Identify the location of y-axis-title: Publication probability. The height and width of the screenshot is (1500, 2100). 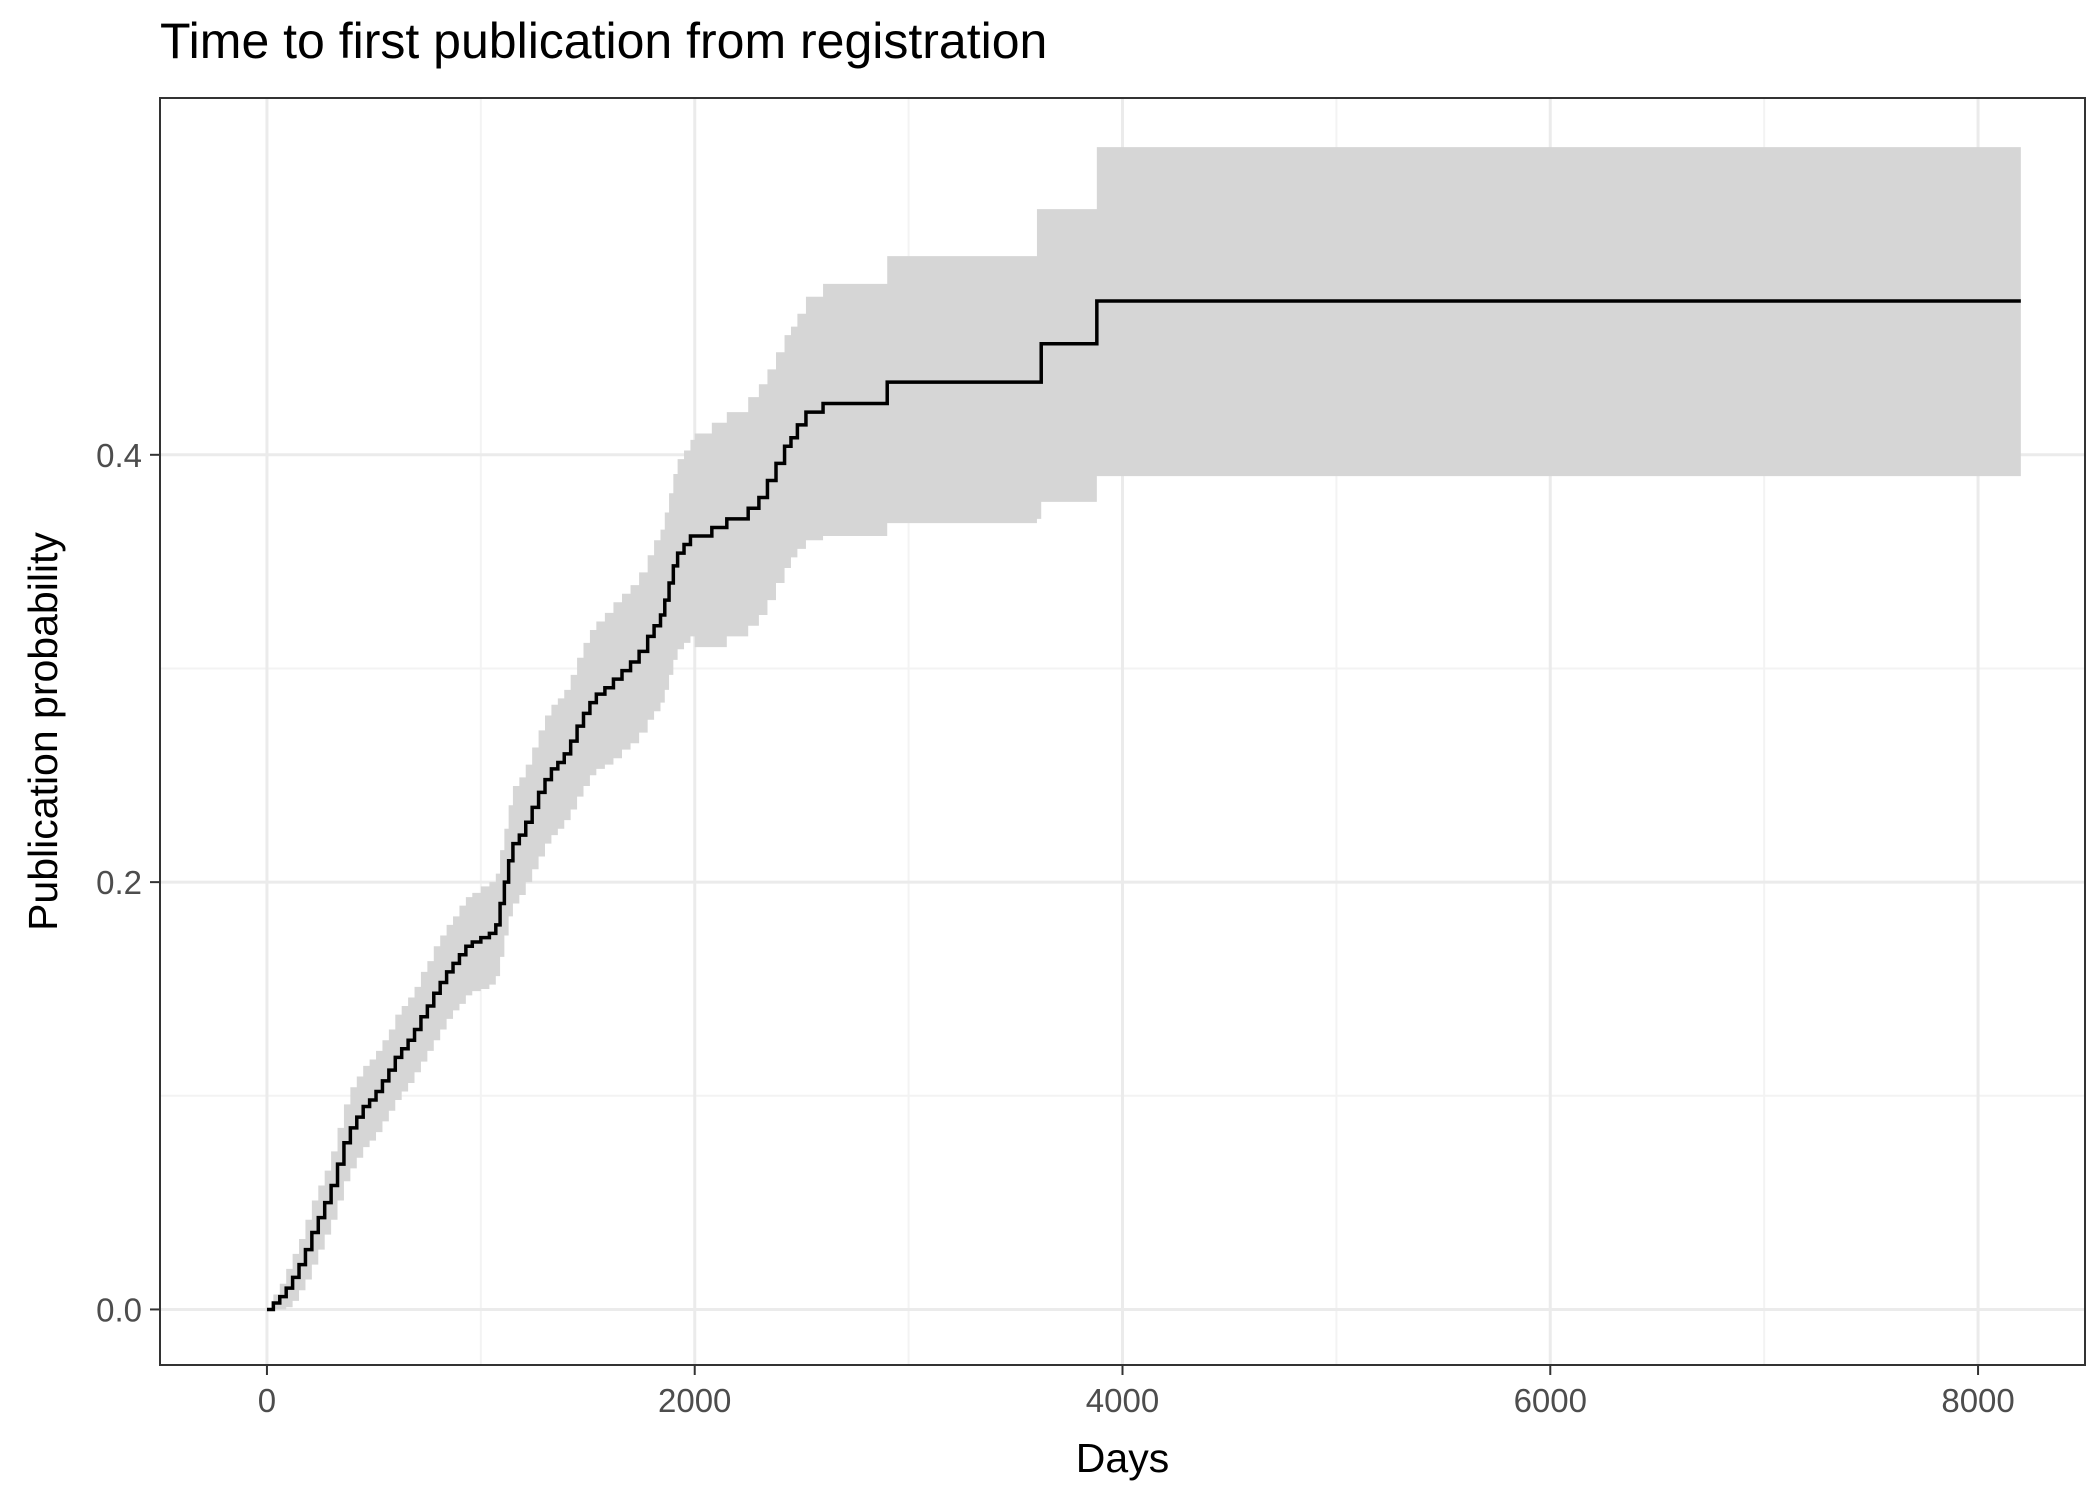
(43, 731).